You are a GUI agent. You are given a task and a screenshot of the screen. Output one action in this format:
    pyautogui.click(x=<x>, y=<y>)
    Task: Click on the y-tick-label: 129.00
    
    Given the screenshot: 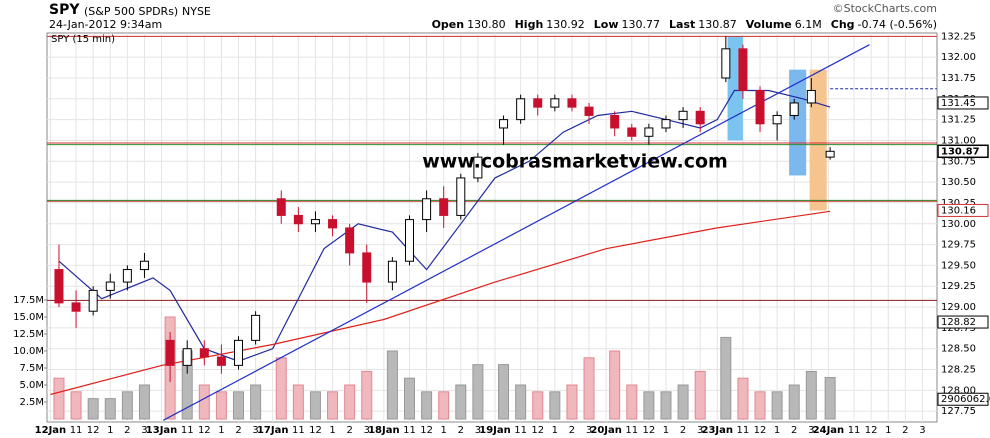 What is the action you would take?
    pyautogui.click(x=958, y=307)
    